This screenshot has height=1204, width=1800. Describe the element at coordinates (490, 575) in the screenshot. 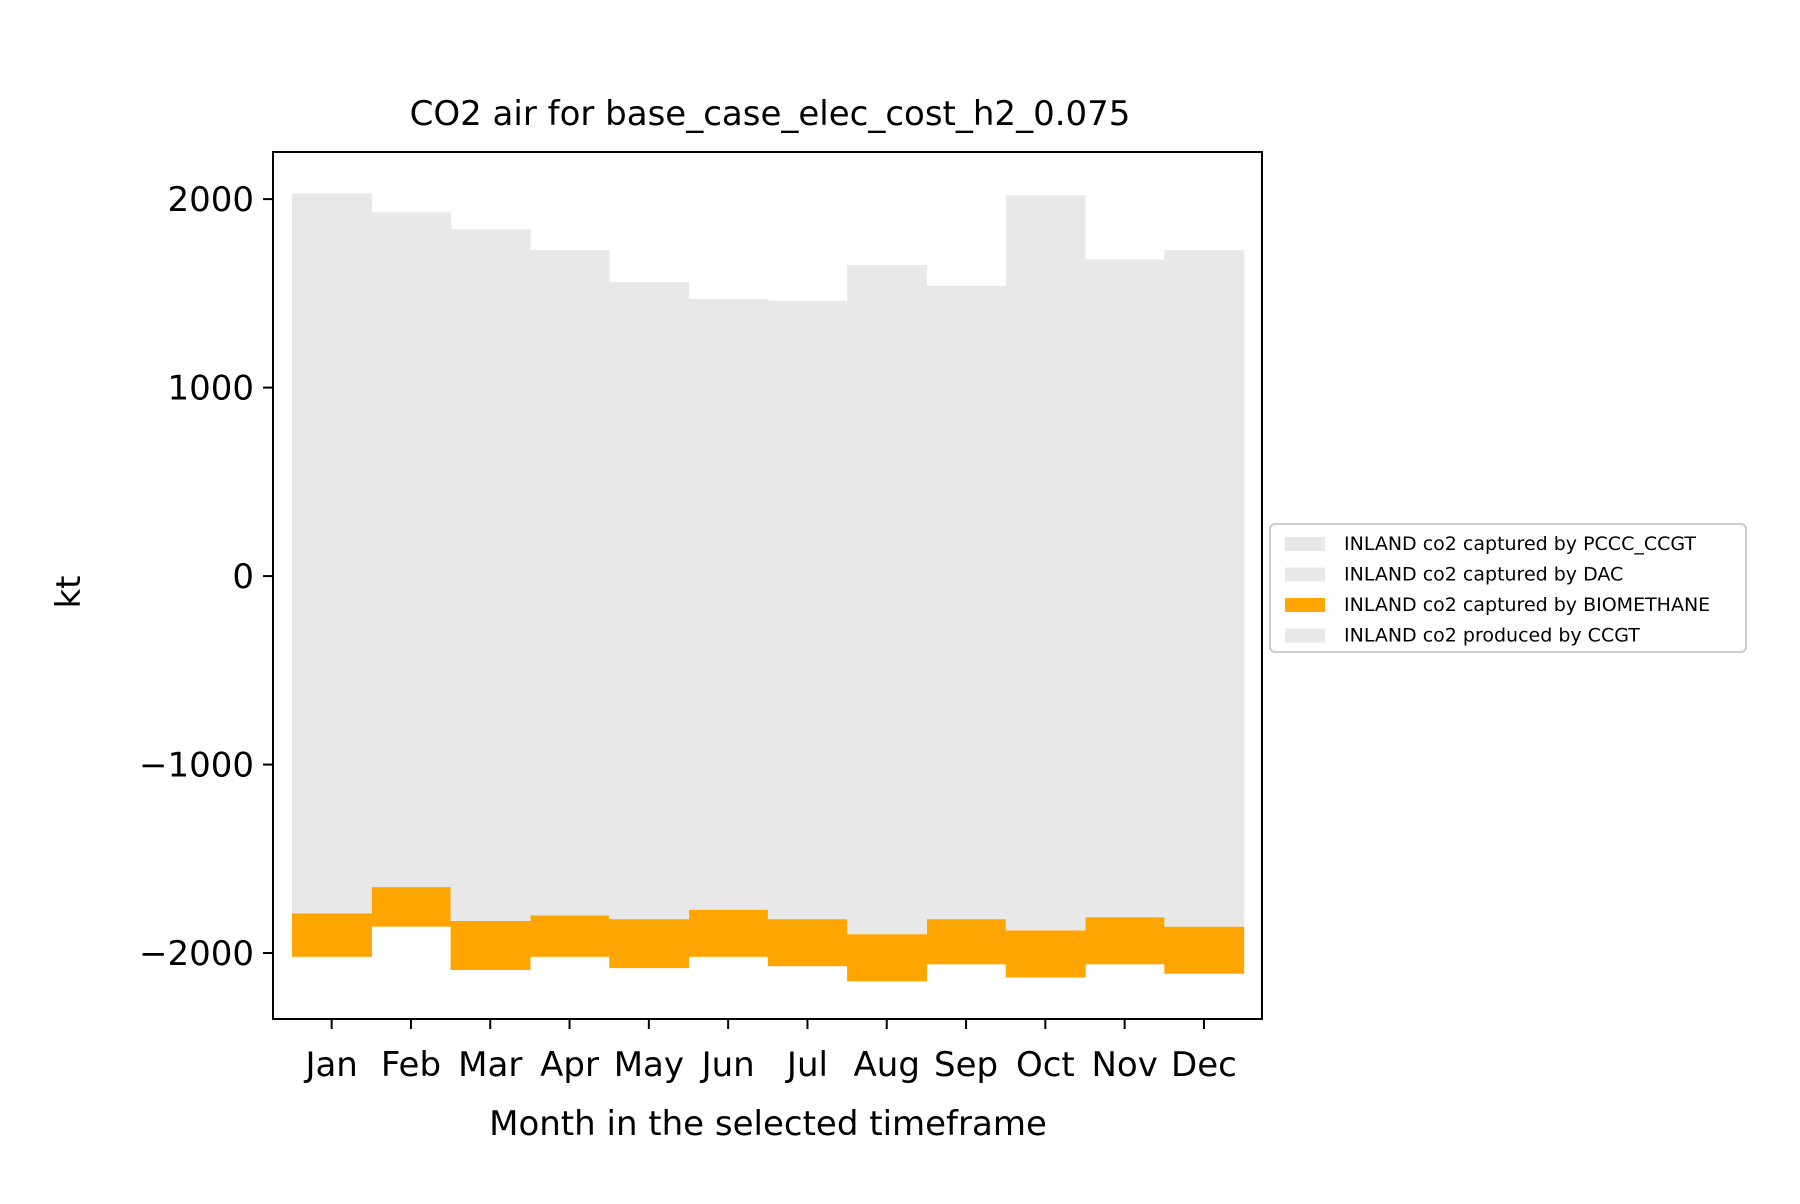

I see `bar-inland-co2-produced-by-ccgt-mar` at that location.